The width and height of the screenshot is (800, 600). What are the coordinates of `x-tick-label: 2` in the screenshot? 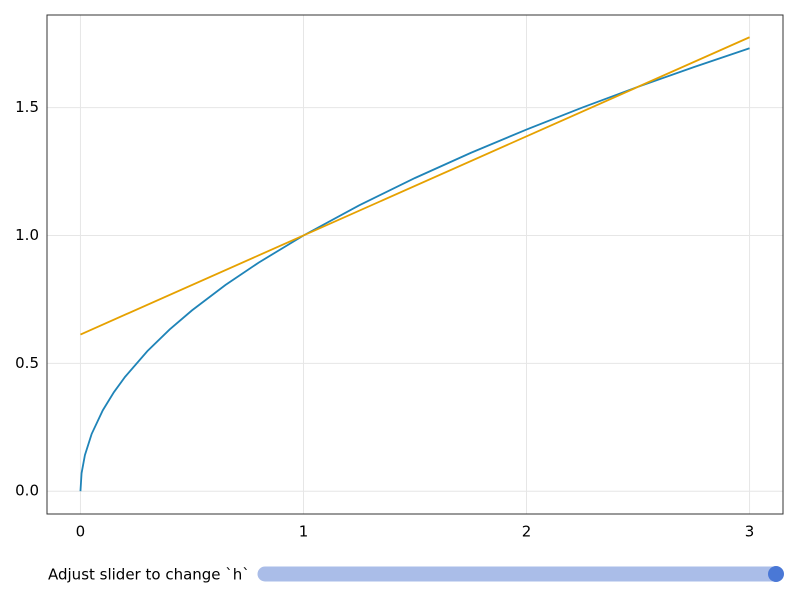 It's located at (527, 532).